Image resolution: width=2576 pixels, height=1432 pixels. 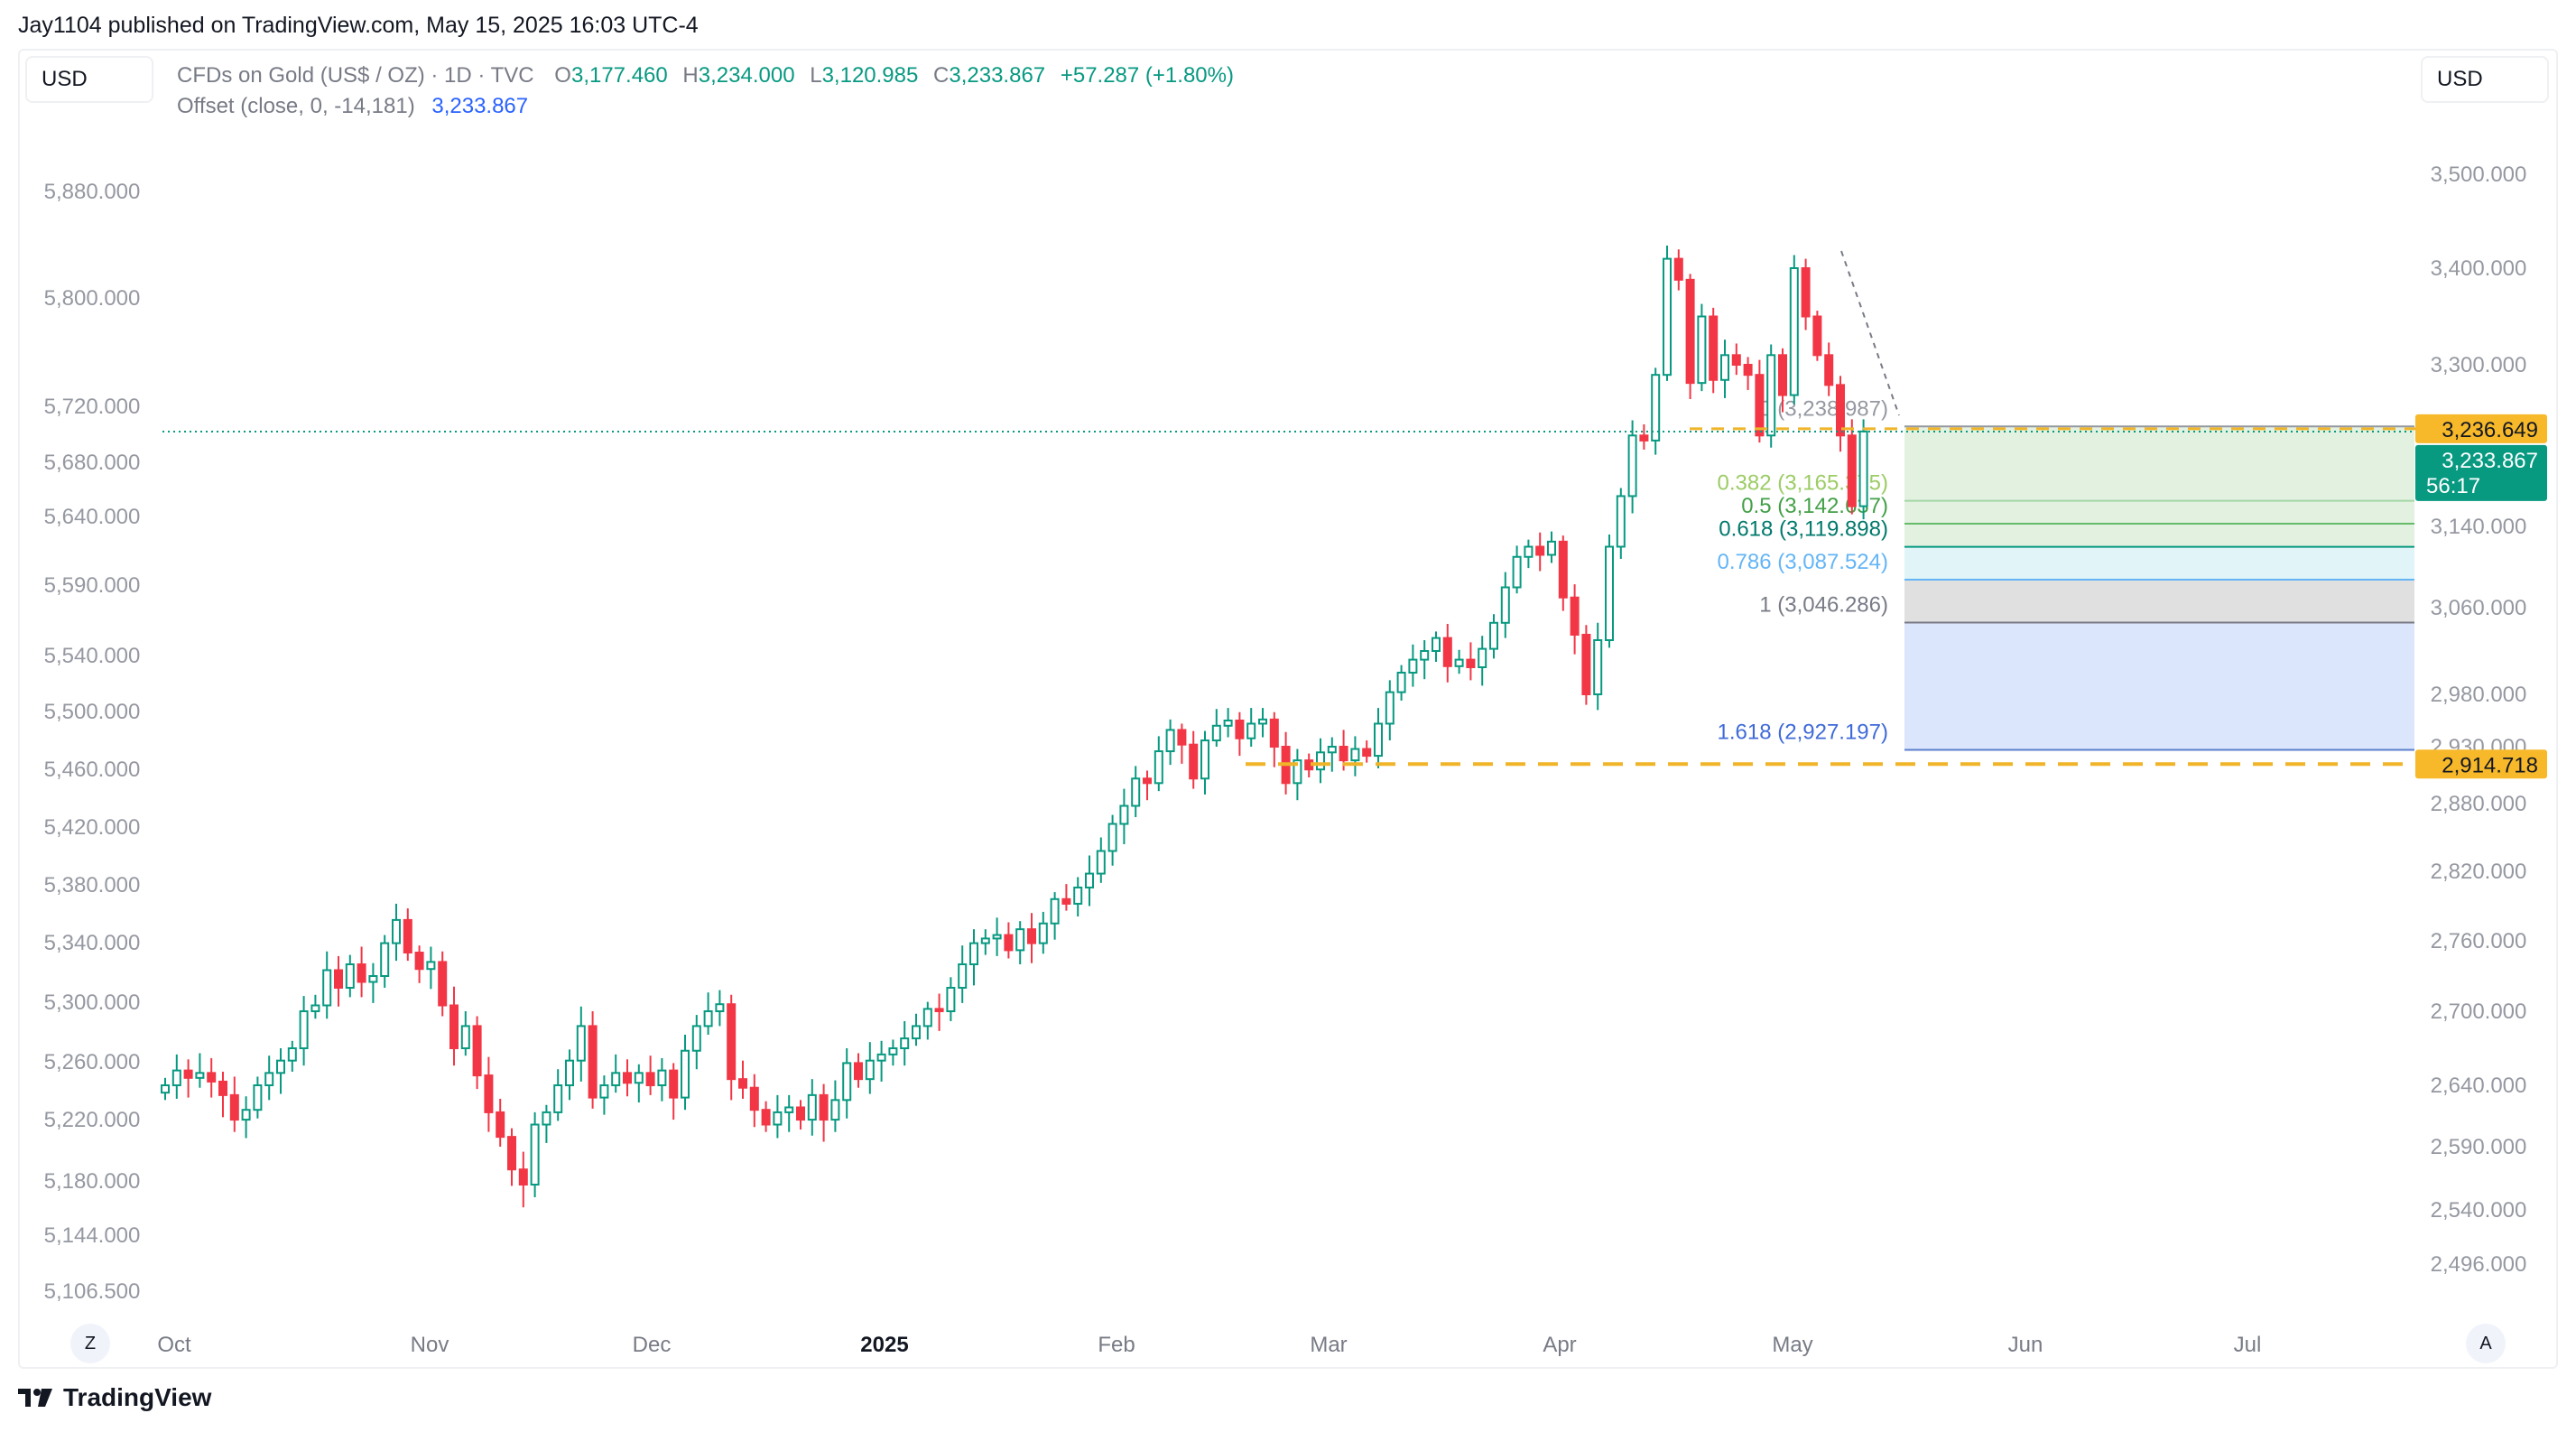 What do you see at coordinates (1803, 562) in the screenshot?
I see `fib-level-label: 0.786 (3,087.524)` at bounding box center [1803, 562].